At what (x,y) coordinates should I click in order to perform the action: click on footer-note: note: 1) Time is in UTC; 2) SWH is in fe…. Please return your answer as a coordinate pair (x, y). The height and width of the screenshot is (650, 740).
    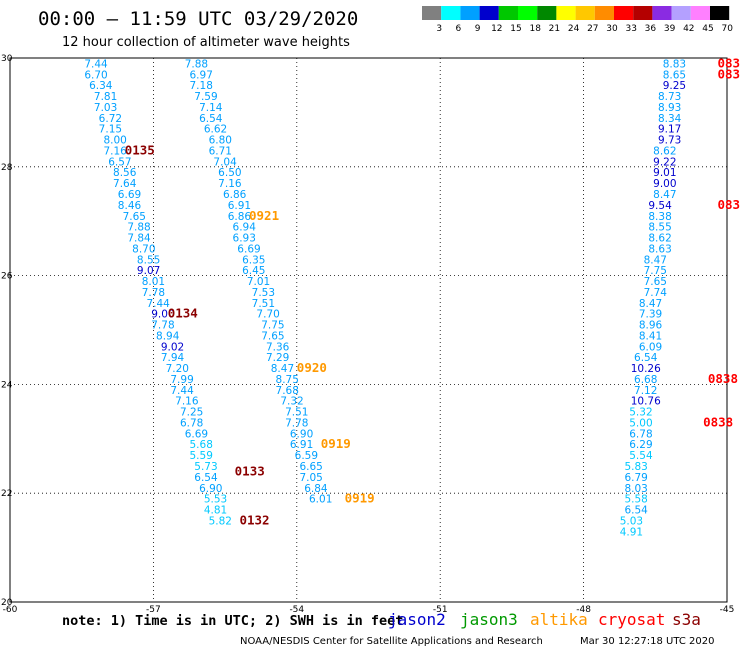
    Looking at the image, I should click on (232, 621).